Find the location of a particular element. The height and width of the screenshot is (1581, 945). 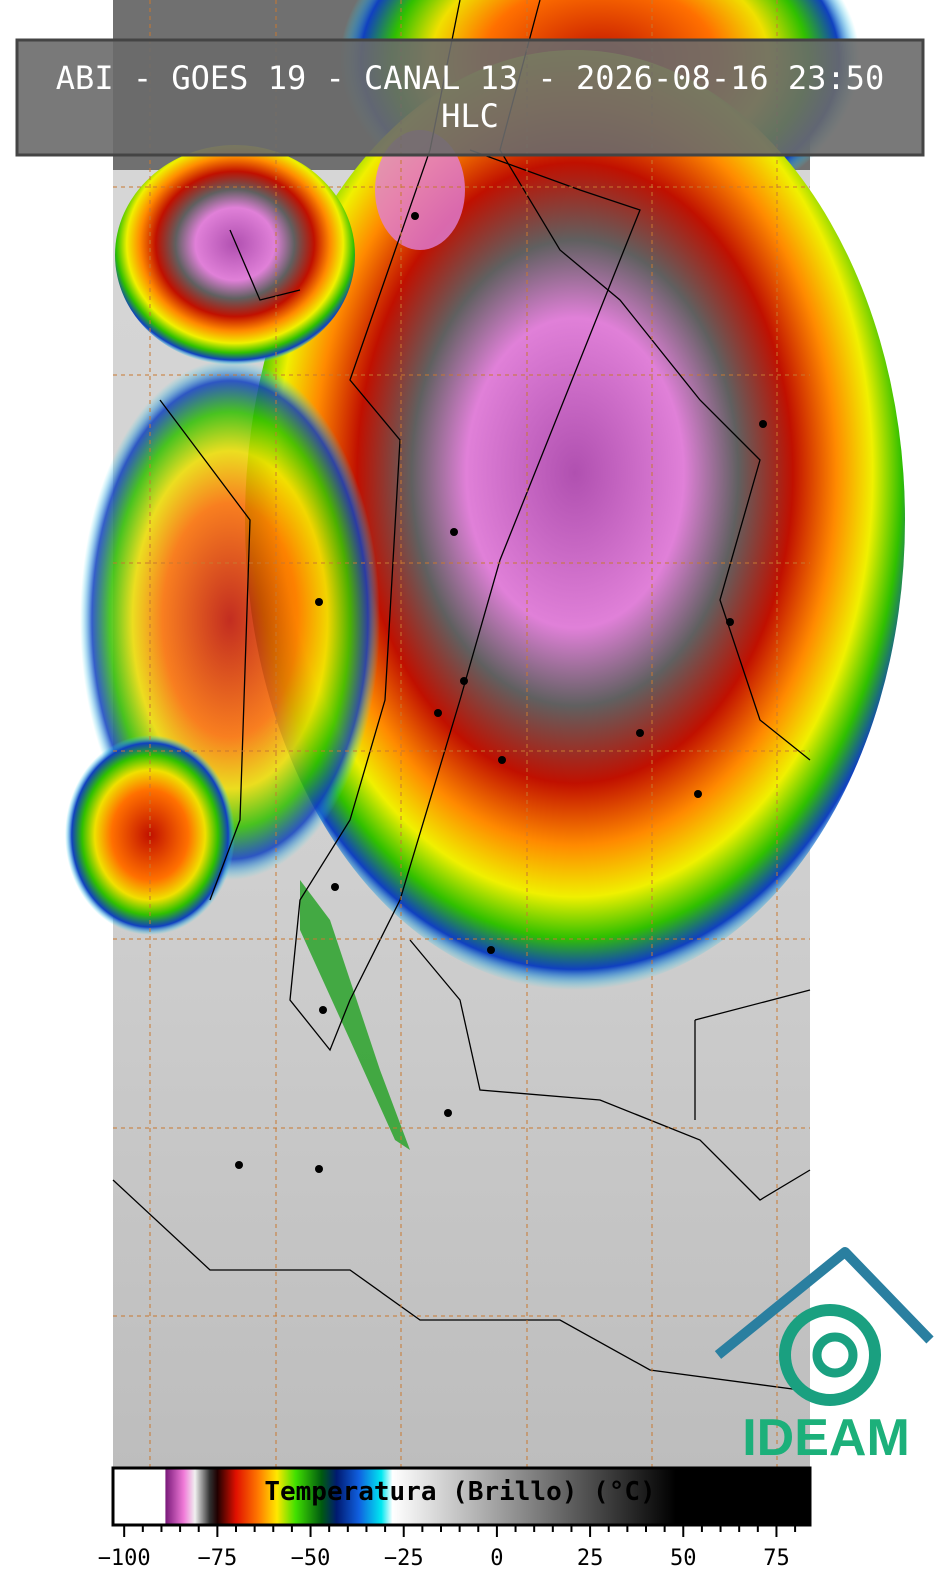

tick-label: −50 is located at coordinates (311, 1558).